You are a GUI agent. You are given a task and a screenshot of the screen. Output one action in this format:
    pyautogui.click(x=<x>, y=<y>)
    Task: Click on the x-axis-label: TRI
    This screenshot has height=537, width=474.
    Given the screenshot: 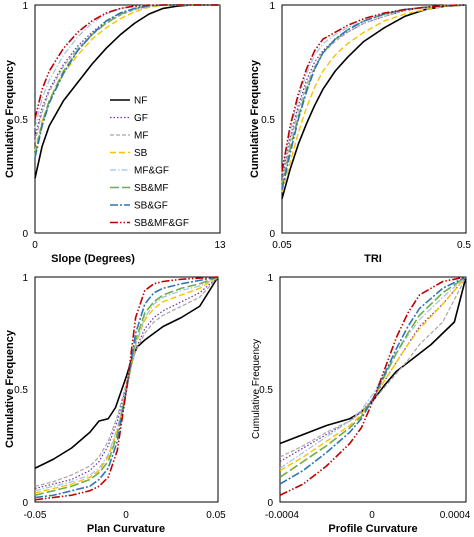 What is the action you would take?
    pyautogui.click(x=373, y=259)
    